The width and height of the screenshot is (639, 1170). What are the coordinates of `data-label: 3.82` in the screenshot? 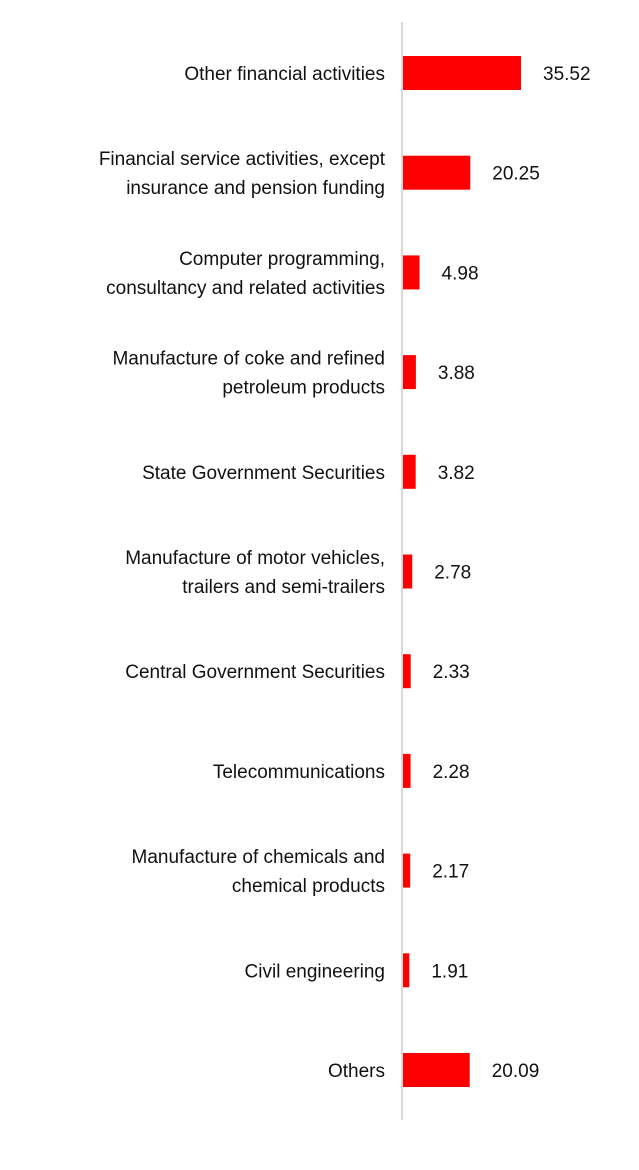 It's located at (456, 473).